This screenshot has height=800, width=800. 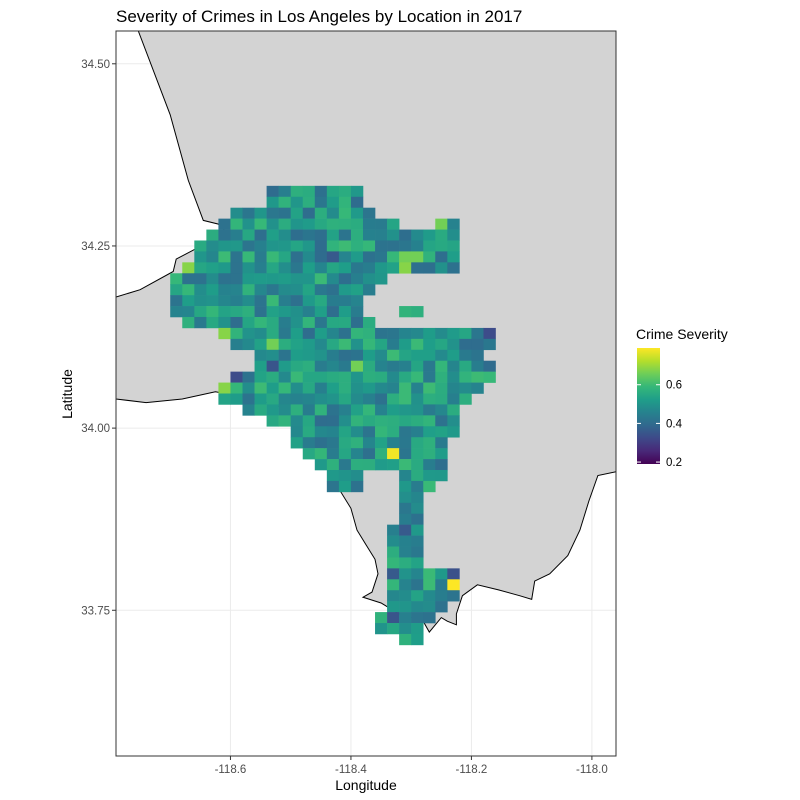 I want to click on x-tick-label: -118.4, so click(x=351, y=770).